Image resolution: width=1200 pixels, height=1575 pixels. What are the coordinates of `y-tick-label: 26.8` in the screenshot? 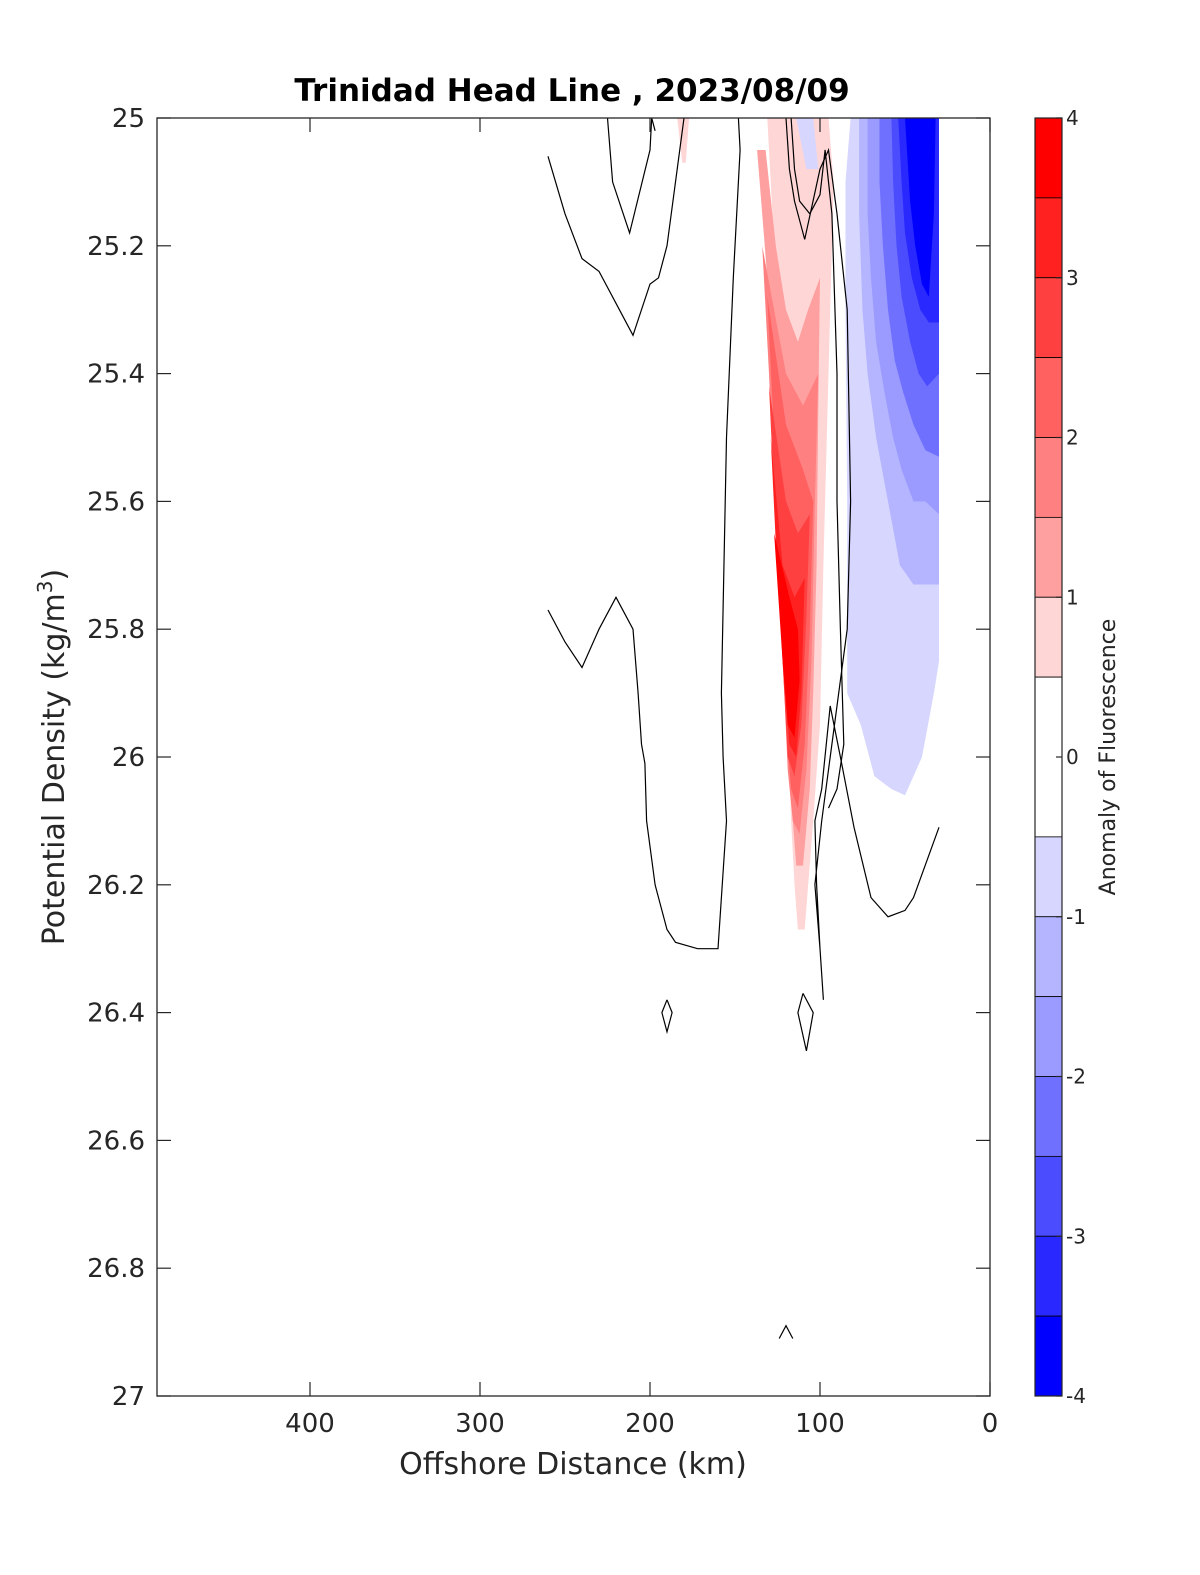 It's located at (116, 1269).